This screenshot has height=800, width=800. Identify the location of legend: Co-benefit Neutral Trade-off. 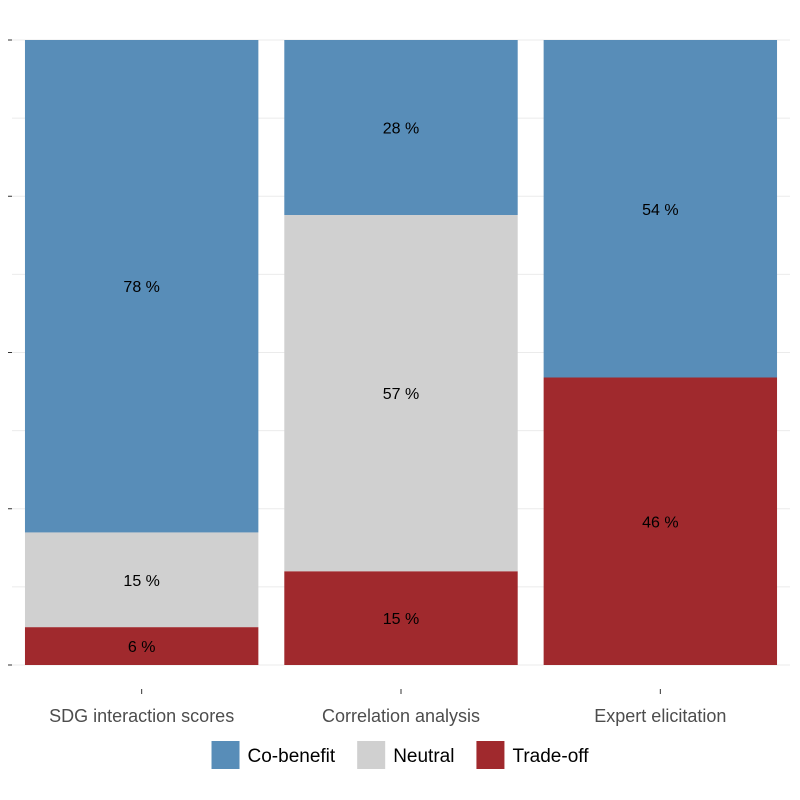
(400, 755).